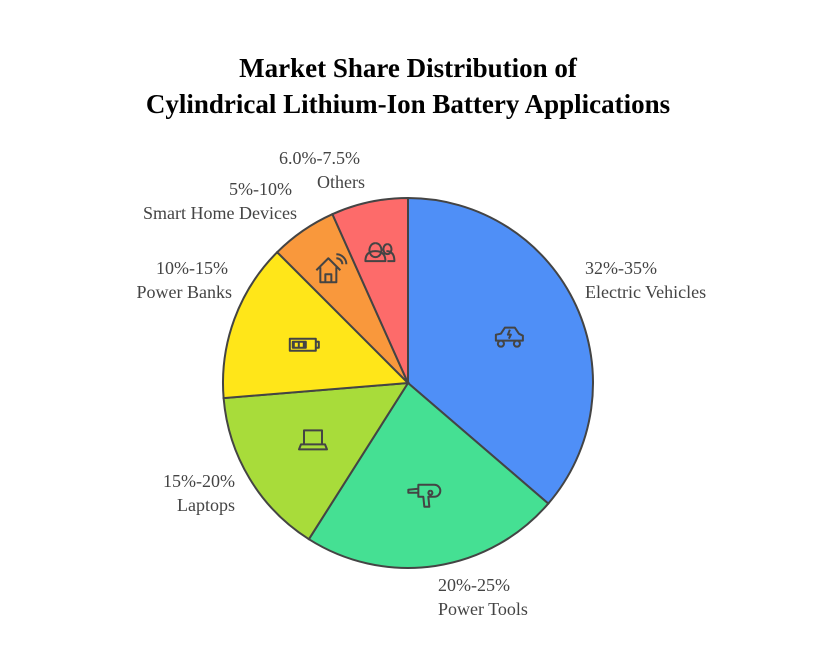 Image resolution: width=832 pixels, height=648 pixels. Describe the element at coordinates (483, 609) in the screenshot. I see `label-name-power-tools: Power Tools` at that location.